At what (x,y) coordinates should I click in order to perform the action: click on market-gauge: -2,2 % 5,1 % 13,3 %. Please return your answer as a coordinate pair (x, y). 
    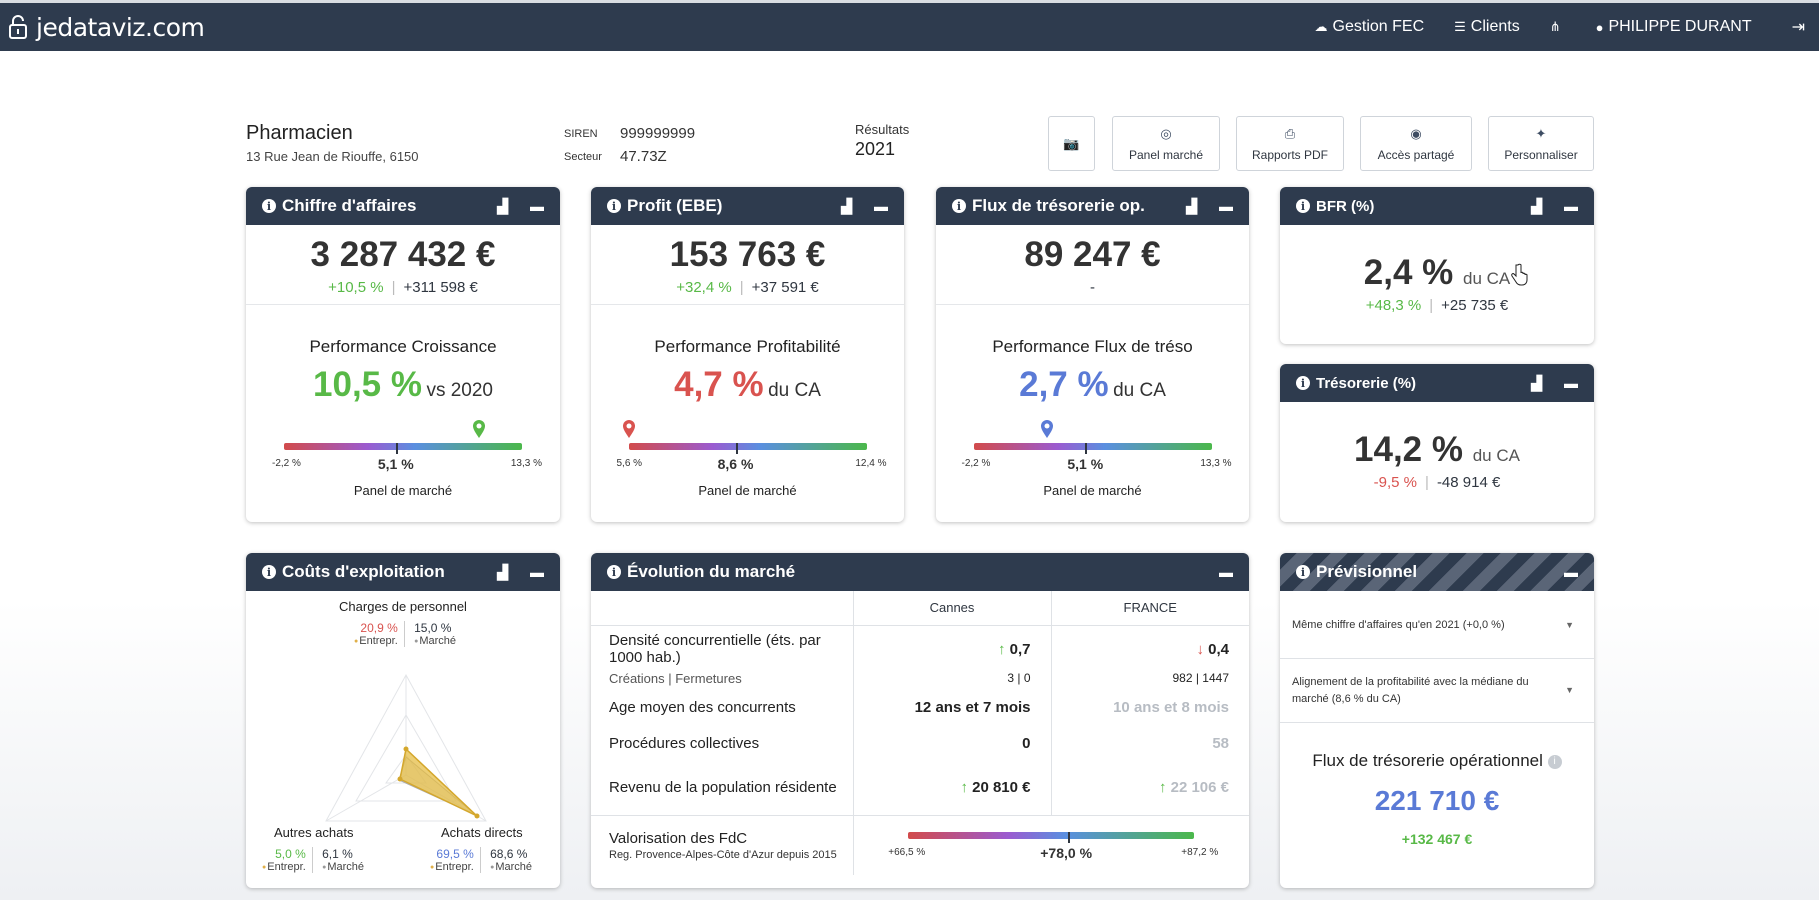
    Looking at the image, I should click on (407, 448).